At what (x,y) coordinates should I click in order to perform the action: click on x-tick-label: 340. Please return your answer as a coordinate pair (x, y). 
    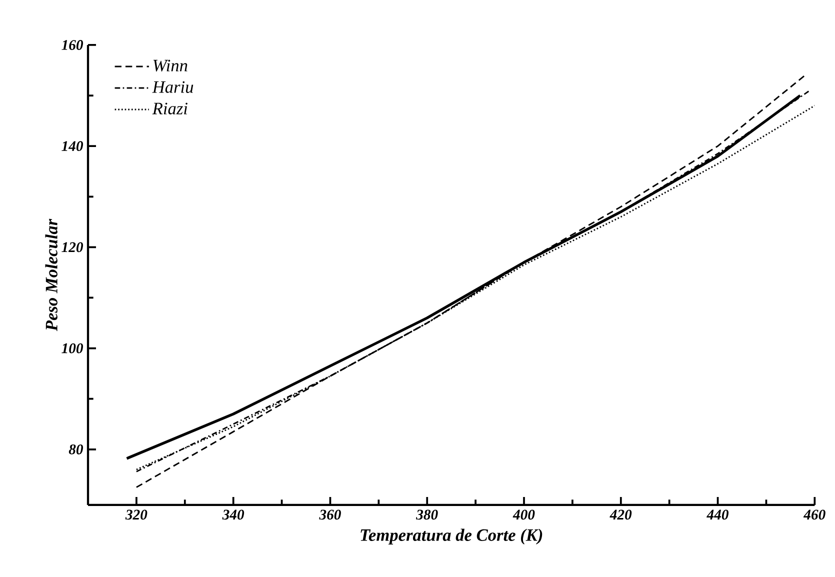
    Looking at the image, I should click on (233, 515).